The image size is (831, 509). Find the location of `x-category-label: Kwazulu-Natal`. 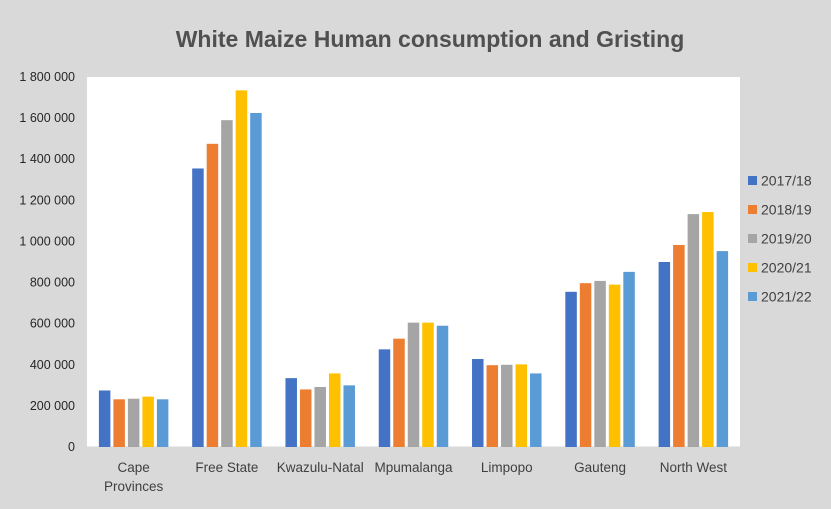

x-category-label: Kwazulu-Natal is located at coordinates (320, 467).